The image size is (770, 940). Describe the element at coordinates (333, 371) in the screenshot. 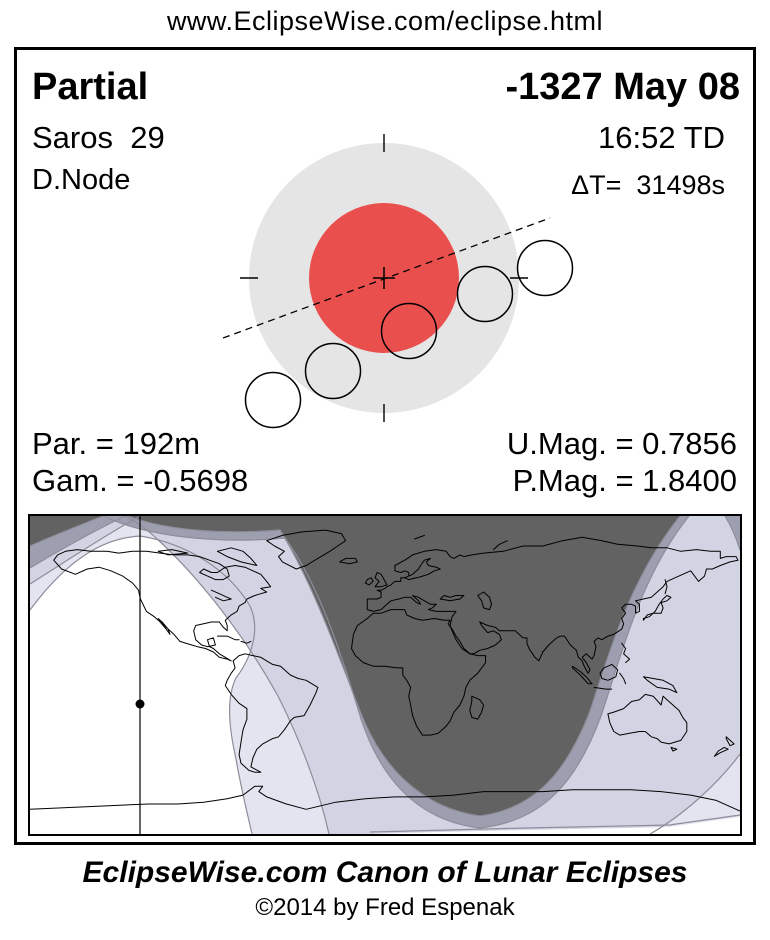

I see `moon-circle-u1` at that location.